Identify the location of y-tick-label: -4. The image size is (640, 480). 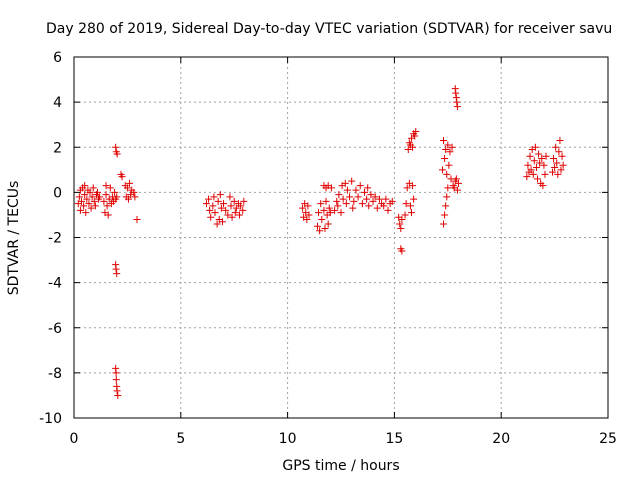
(55, 284).